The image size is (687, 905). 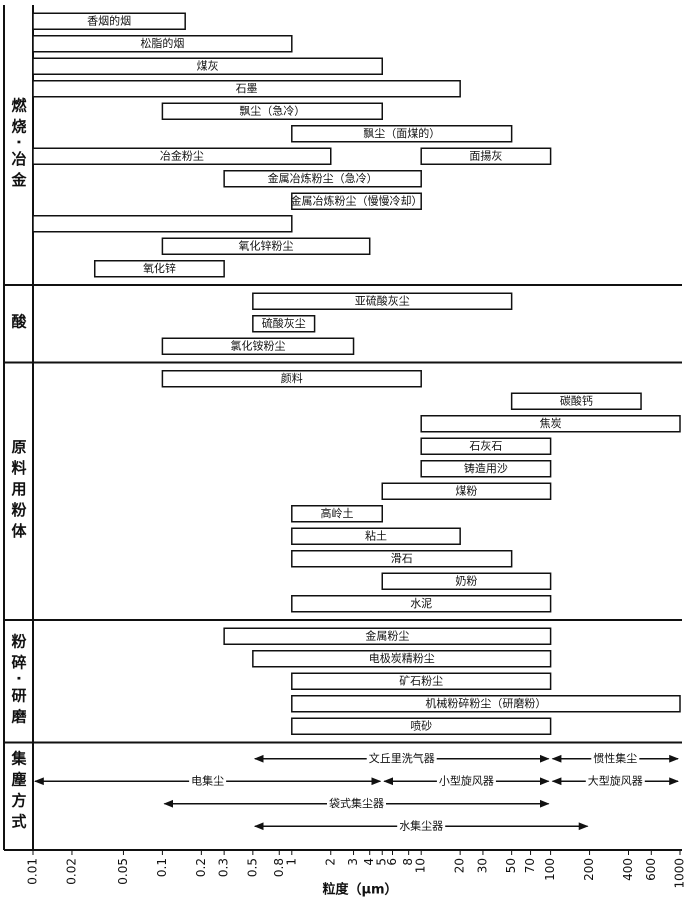 I want to click on range-label: 铸造用沙, so click(x=486, y=468).